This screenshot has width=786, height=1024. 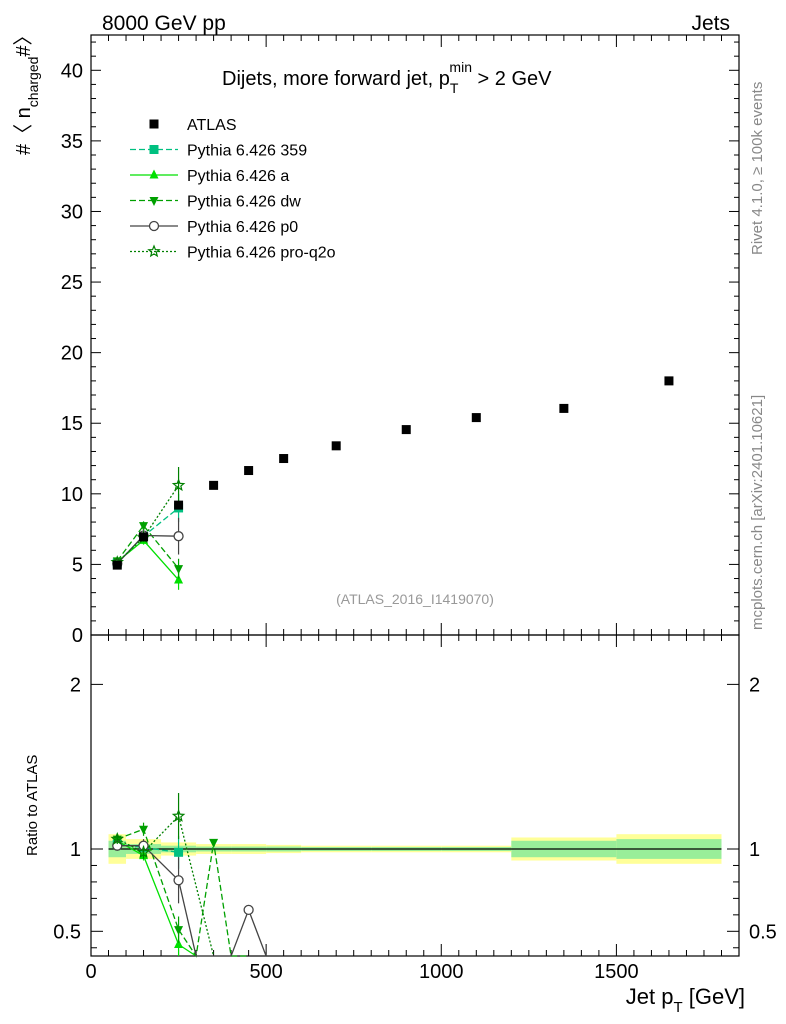 I want to click on ratio-y-tick-label-right: 2, so click(x=754, y=685).